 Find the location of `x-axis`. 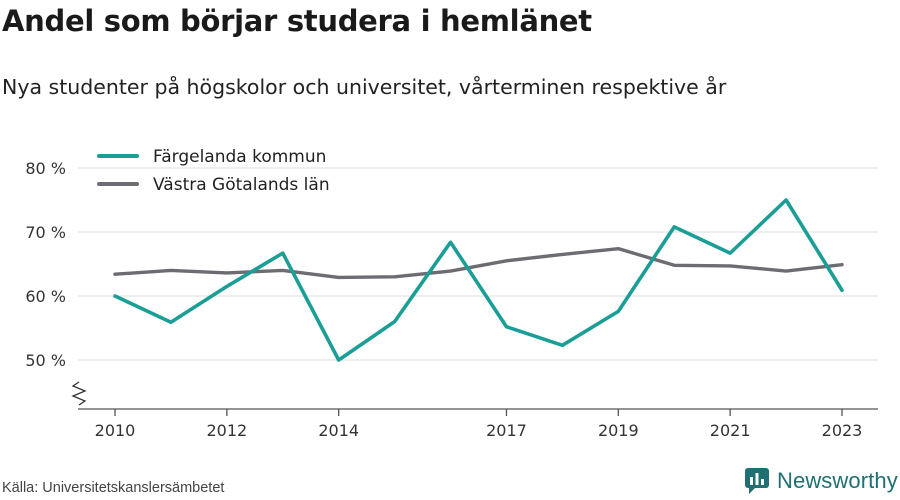

x-axis is located at coordinates (474, 398).